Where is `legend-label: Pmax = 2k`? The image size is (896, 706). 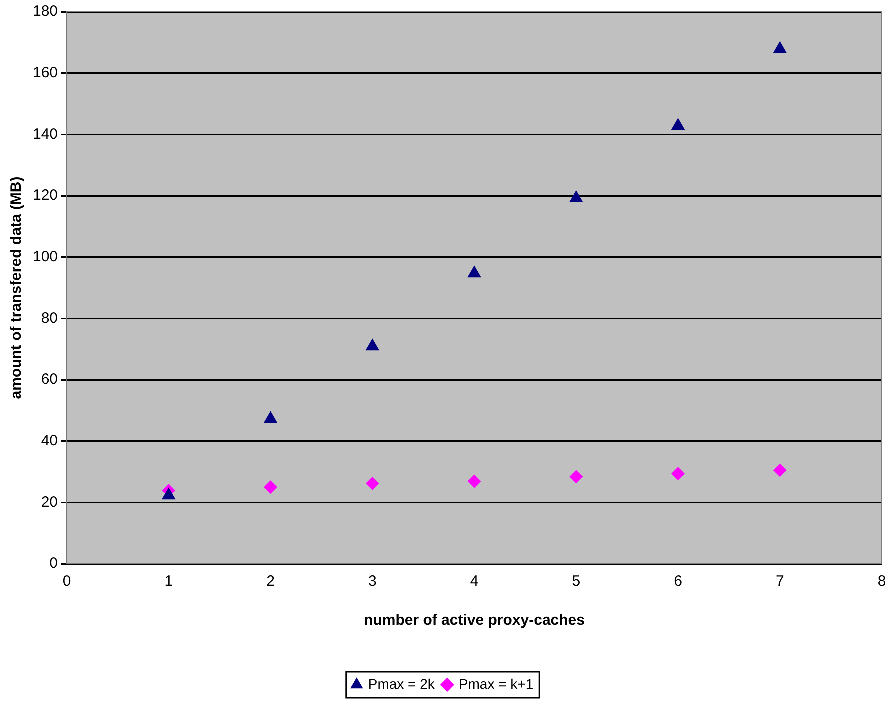 legend-label: Pmax = 2k is located at coordinates (402, 684).